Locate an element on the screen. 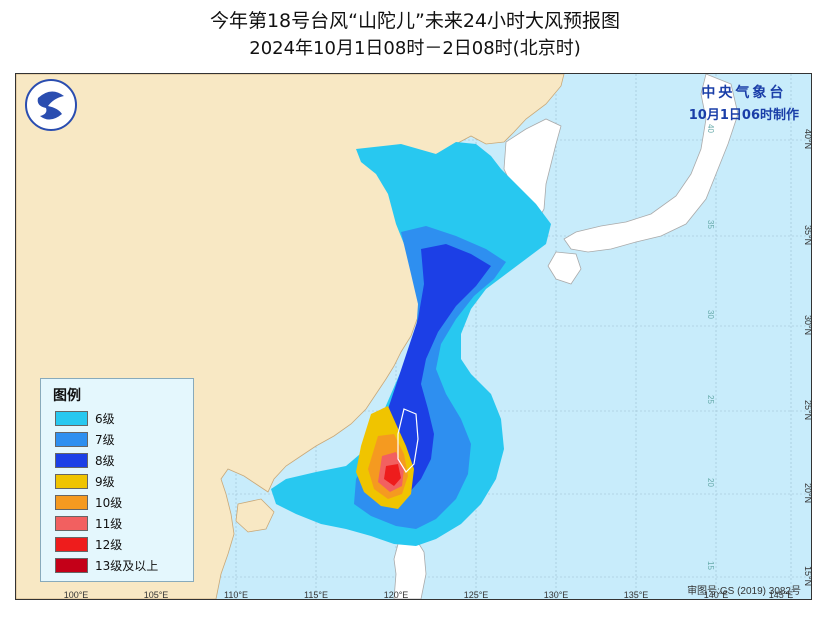  lon-tick: 125°E is located at coordinates (476, 595).